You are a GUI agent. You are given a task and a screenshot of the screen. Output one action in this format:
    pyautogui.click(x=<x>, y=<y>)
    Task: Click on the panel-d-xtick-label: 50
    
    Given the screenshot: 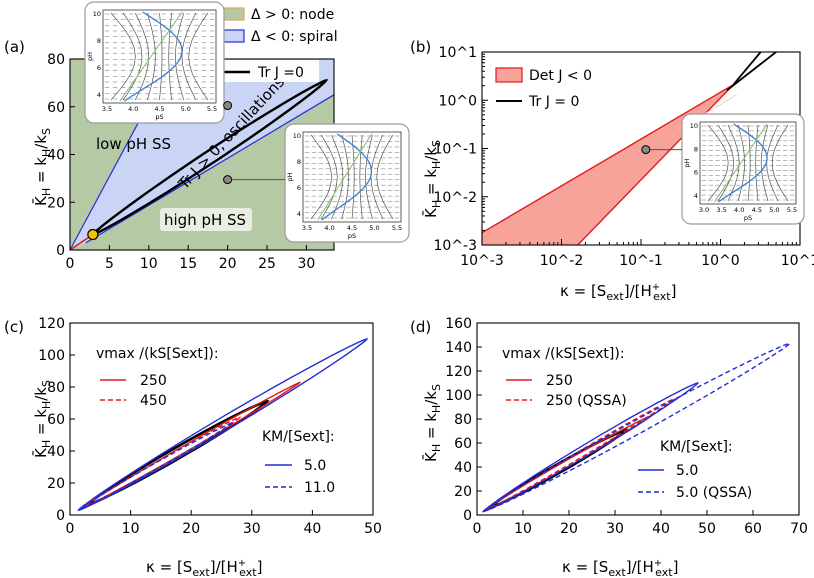 What is the action you would take?
    pyautogui.click(x=707, y=529)
    